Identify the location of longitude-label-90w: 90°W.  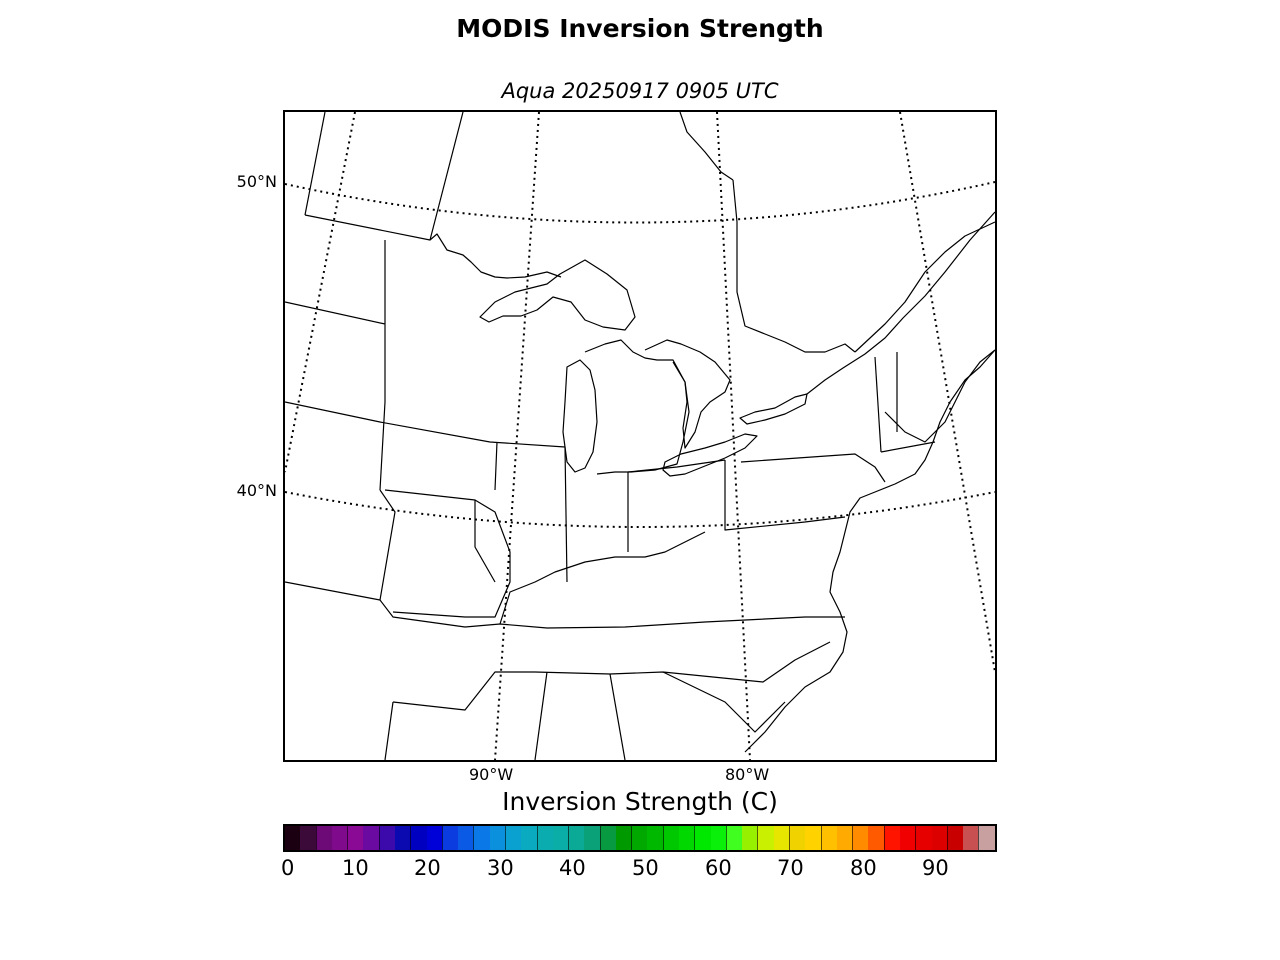
(491, 774).